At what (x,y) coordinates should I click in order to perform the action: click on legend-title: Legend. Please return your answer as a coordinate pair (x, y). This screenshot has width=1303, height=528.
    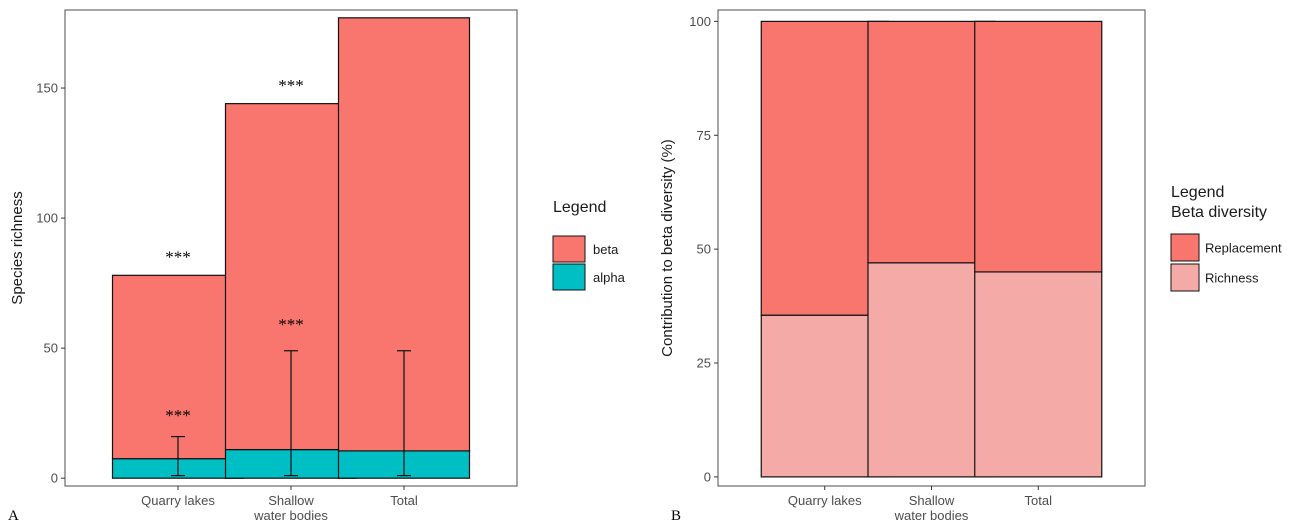
    Looking at the image, I should click on (579, 207).